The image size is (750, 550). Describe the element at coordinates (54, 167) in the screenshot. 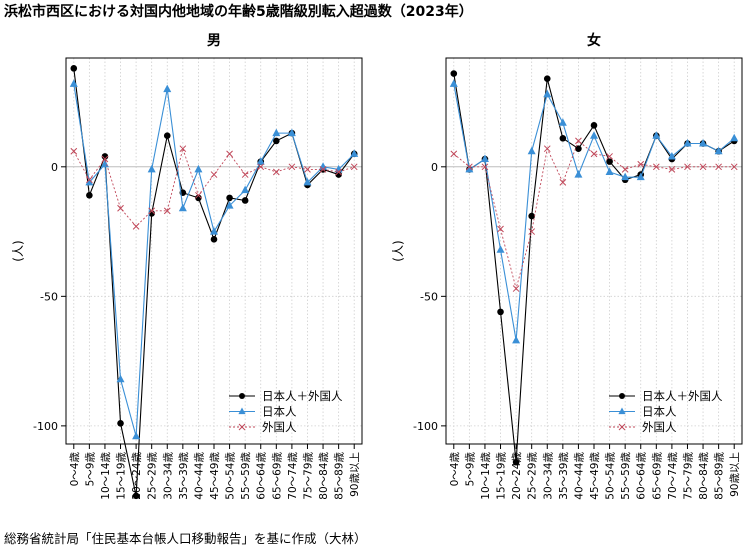

I see `tick-label-y: 0` at that location.